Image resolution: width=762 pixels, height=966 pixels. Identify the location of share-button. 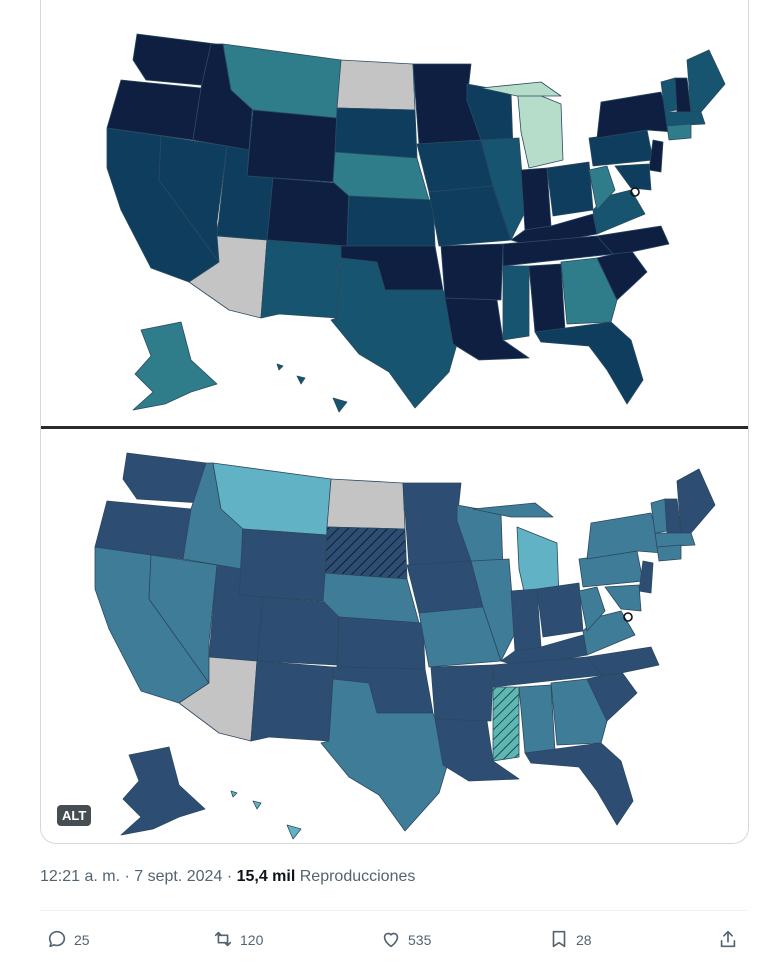
(728, 940).